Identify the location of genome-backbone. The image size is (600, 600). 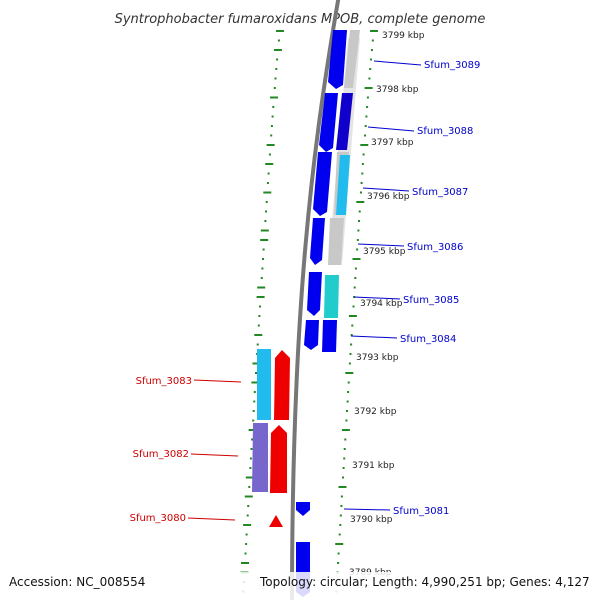
(315, 300).